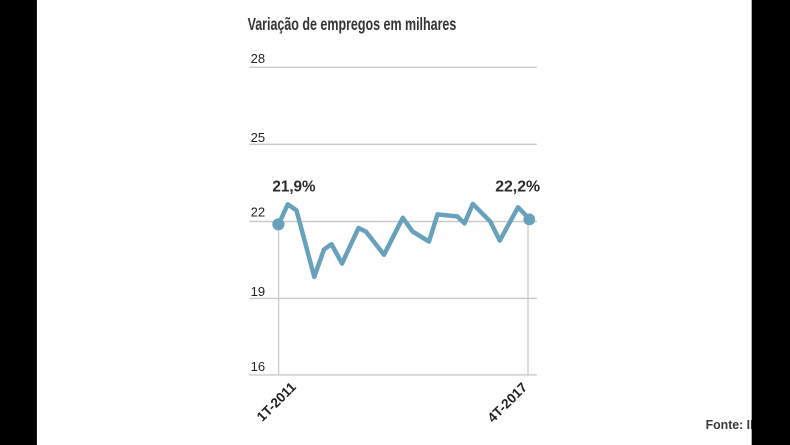  Describe the element at coordinates (258, 137) in the screenshot. I see `svg-text: 25` at that location.